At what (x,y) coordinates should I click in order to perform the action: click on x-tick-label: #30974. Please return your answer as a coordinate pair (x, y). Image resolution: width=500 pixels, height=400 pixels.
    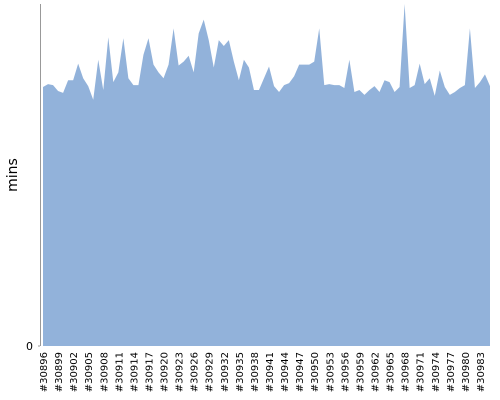
    Looking at the image, I should click on (436, 372).